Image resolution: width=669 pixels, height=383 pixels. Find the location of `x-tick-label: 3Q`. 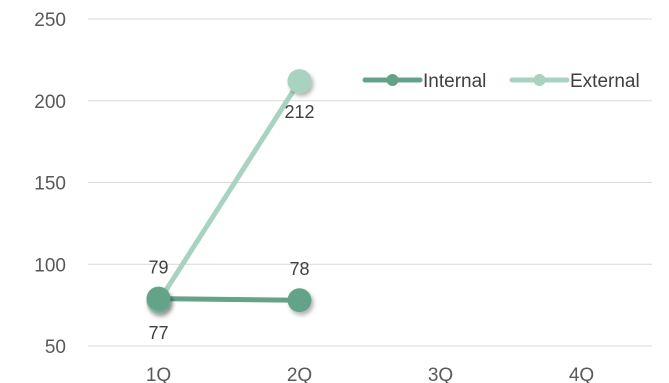

x-tick-label: 3Q is located at coordinates (440, 374).